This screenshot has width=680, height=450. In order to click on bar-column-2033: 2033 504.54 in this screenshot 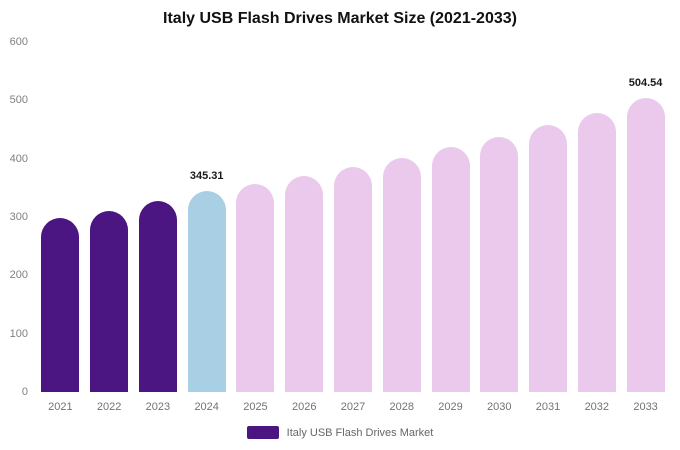, I will do `click(645, 227)`.